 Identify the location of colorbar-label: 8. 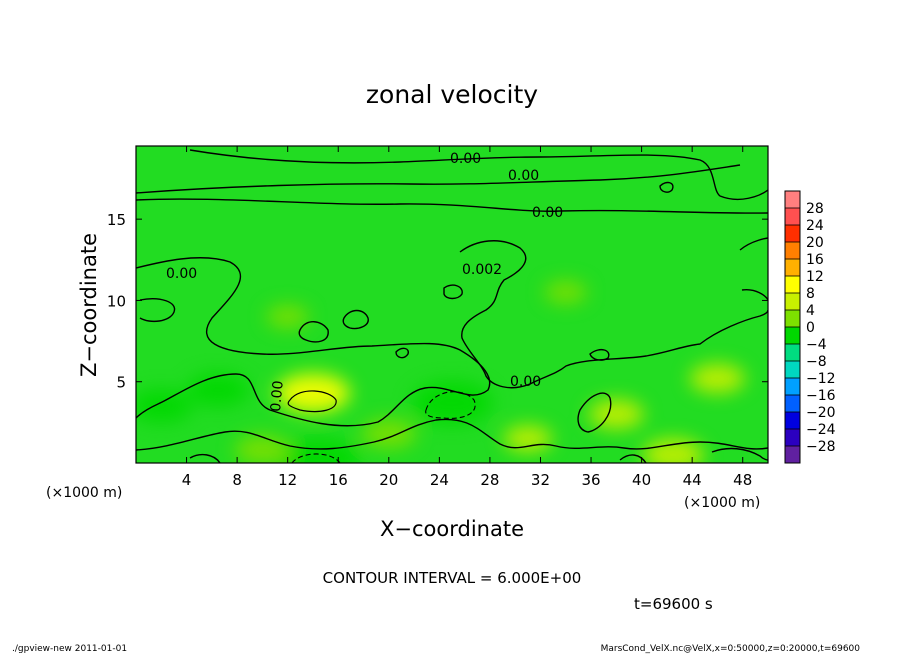
(810, 294).